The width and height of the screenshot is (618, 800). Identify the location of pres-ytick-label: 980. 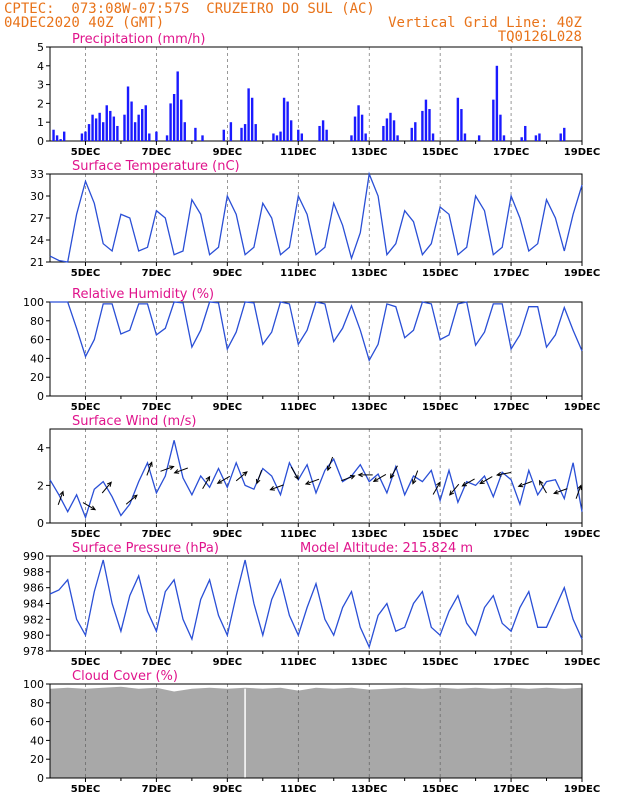
(33, 635).